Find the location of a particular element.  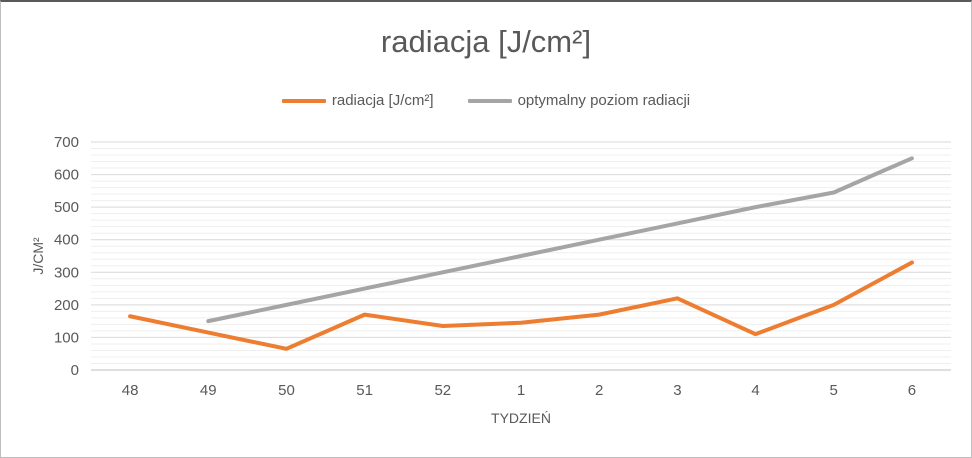

legend-label-radiacja: radiacja [J/cm²] is located at coordinates (382, 100).